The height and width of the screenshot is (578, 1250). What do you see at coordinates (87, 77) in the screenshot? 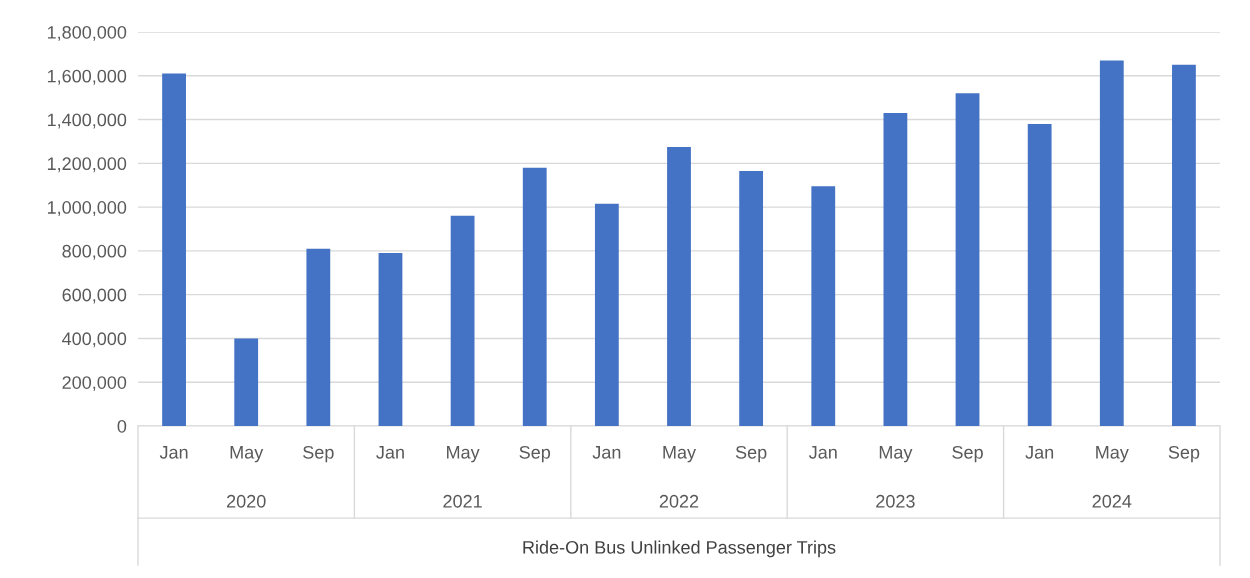
I see `y-tick-label: 1,600,000` at bounding box center [87, 77].